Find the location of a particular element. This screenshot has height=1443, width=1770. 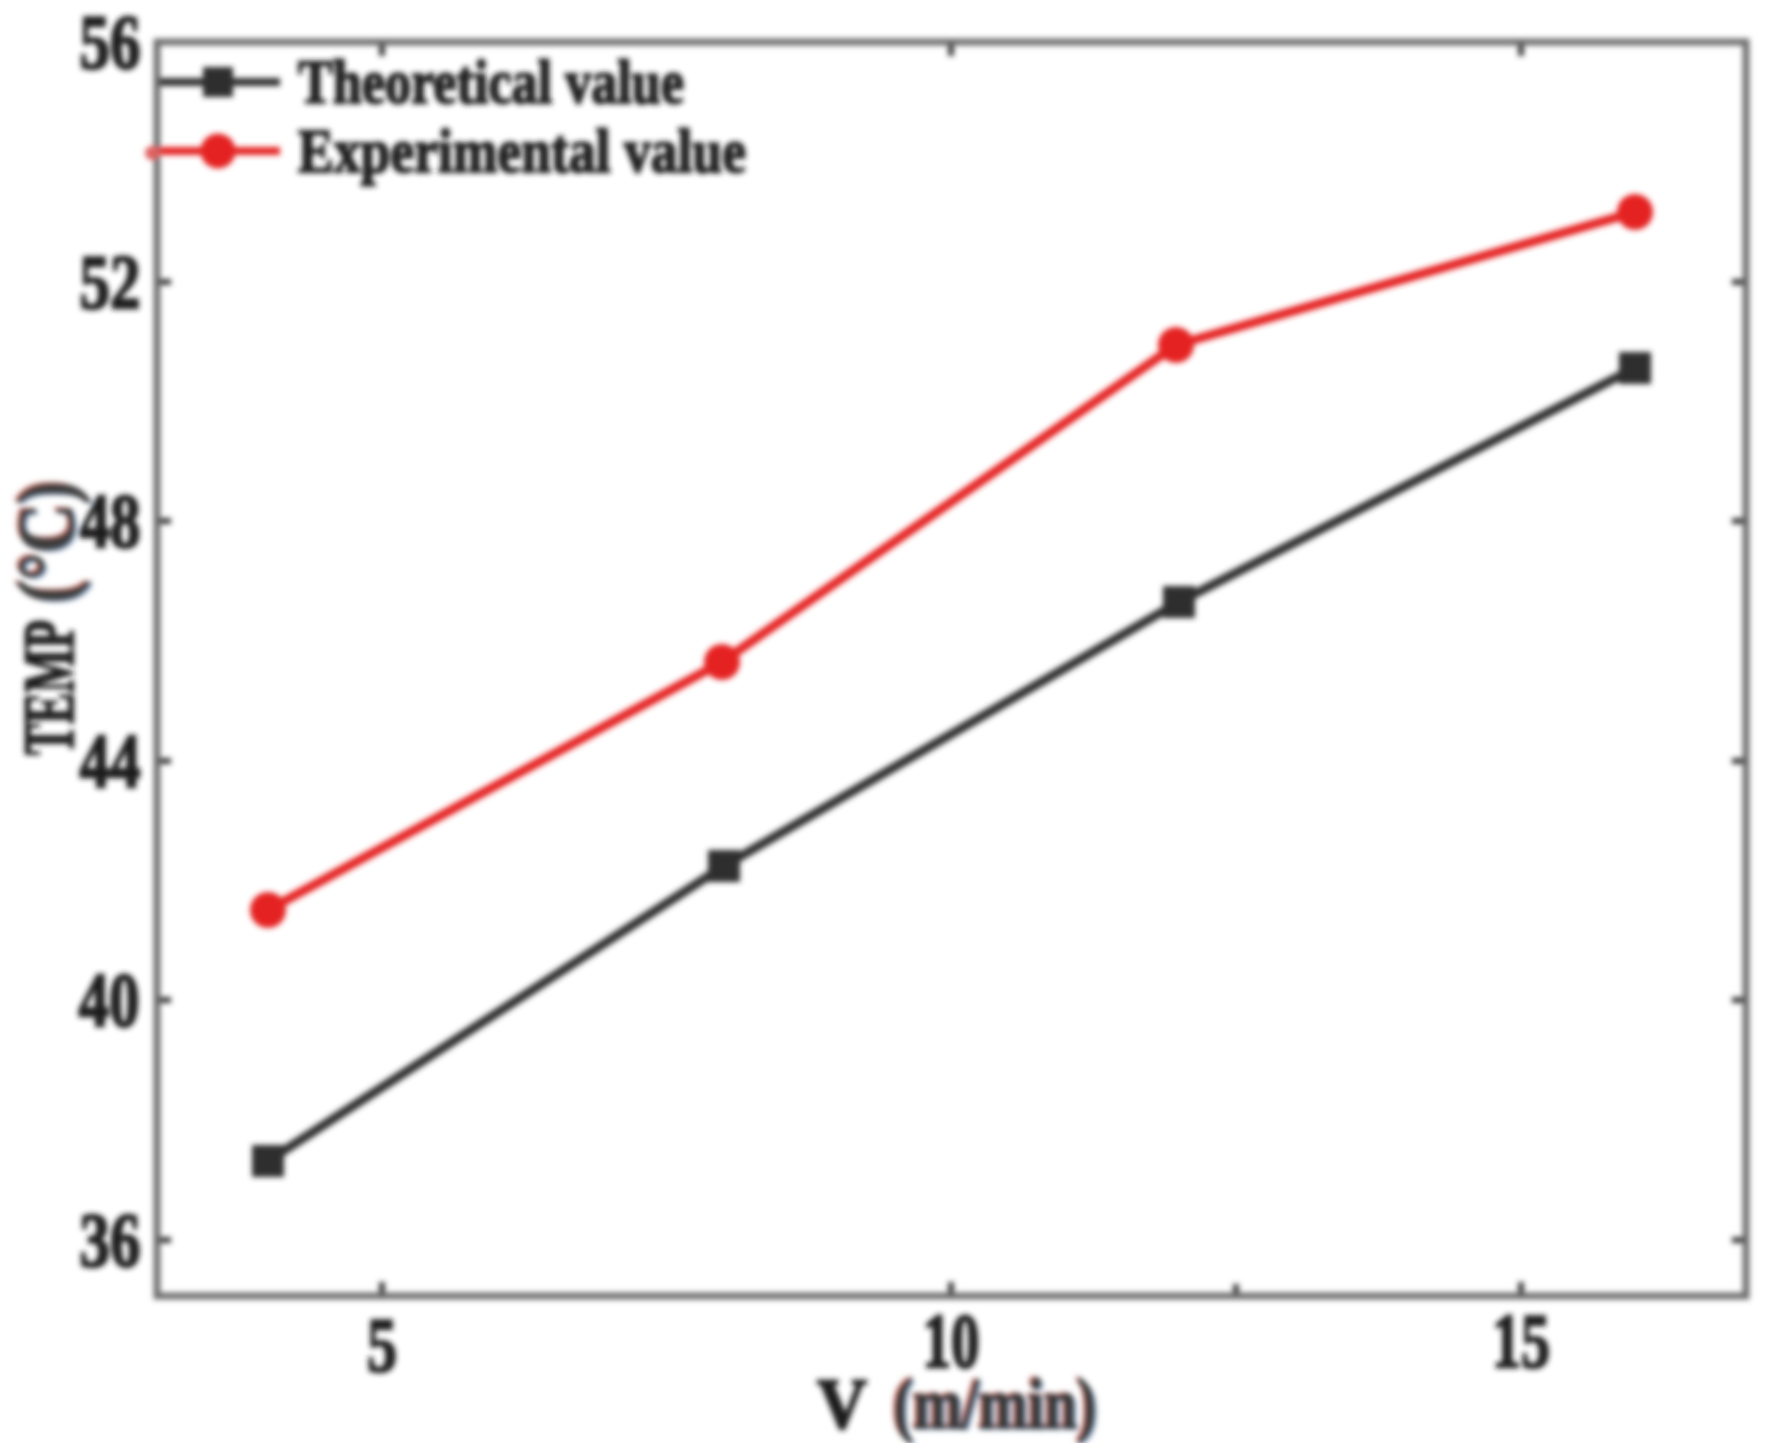

svg-text: 52 is located at coordinates (110, 282).